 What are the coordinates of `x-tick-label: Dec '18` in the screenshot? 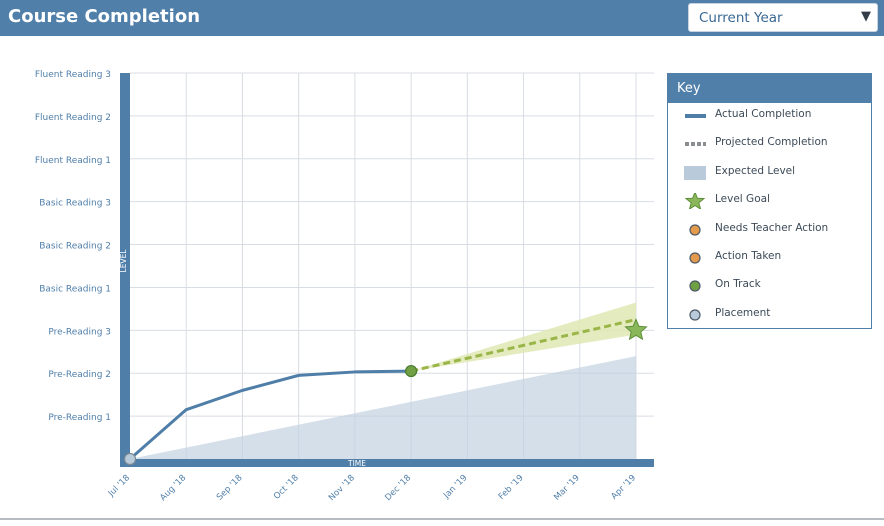 It's located at (398, 488).